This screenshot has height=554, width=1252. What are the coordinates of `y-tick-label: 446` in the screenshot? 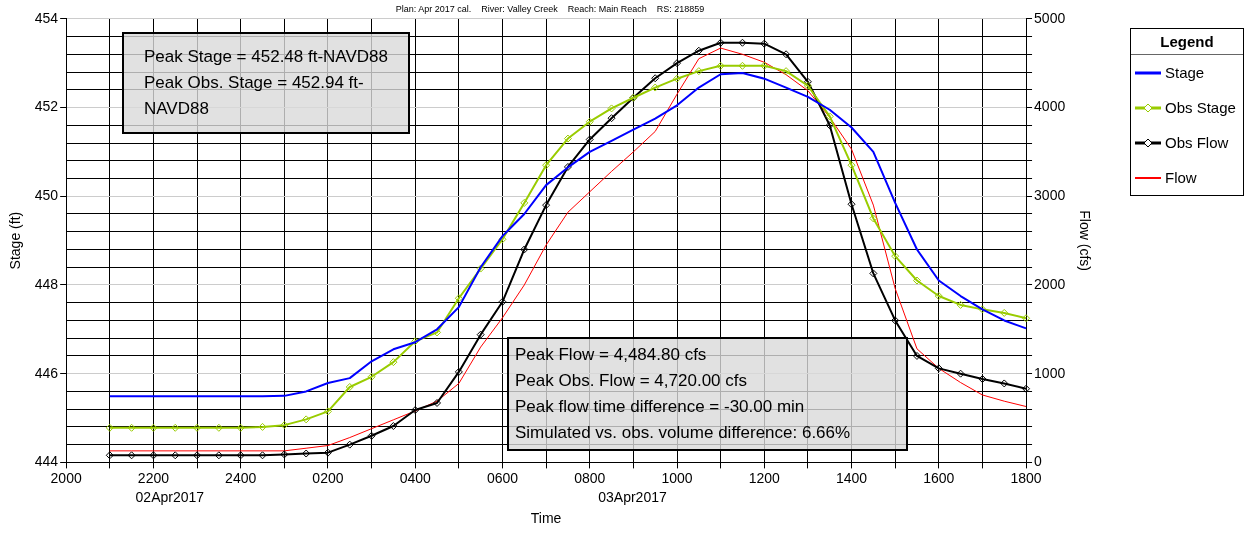 It's located at (46, 372).